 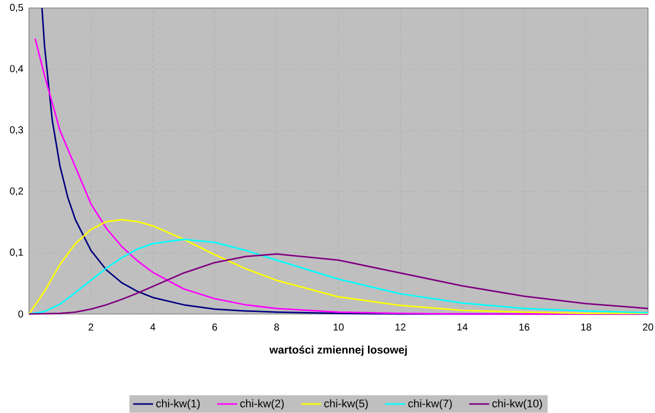 I want to click on x-tick-label: 2, so click(x=91, y=327).